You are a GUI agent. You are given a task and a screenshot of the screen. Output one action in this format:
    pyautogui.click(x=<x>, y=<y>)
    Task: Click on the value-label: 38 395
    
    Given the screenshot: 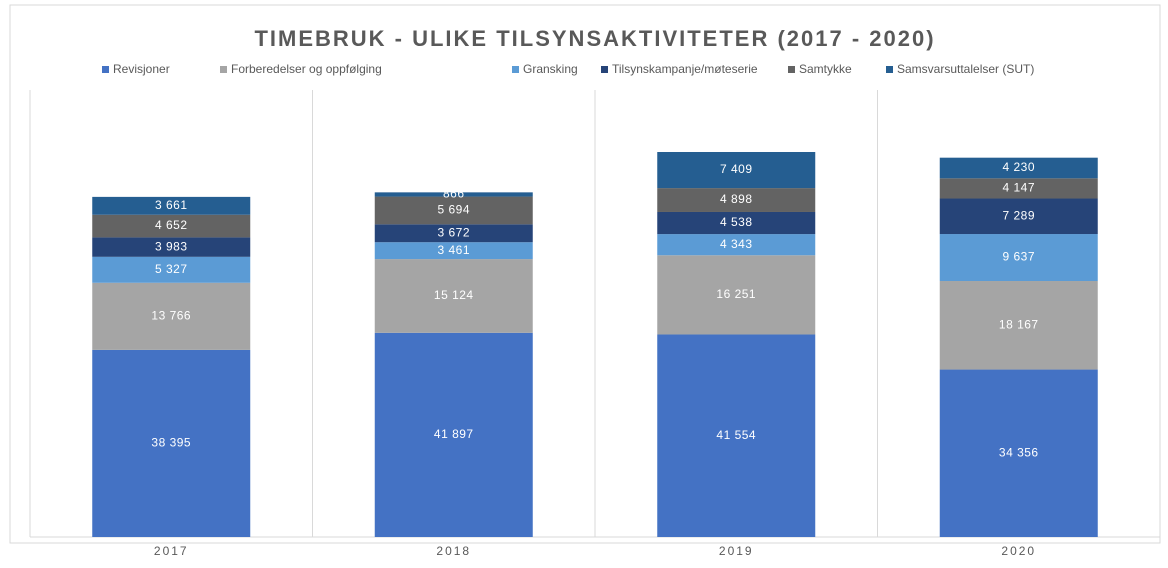 What is the action you would take?
    pyautogui.click(x=171, y=443)
    